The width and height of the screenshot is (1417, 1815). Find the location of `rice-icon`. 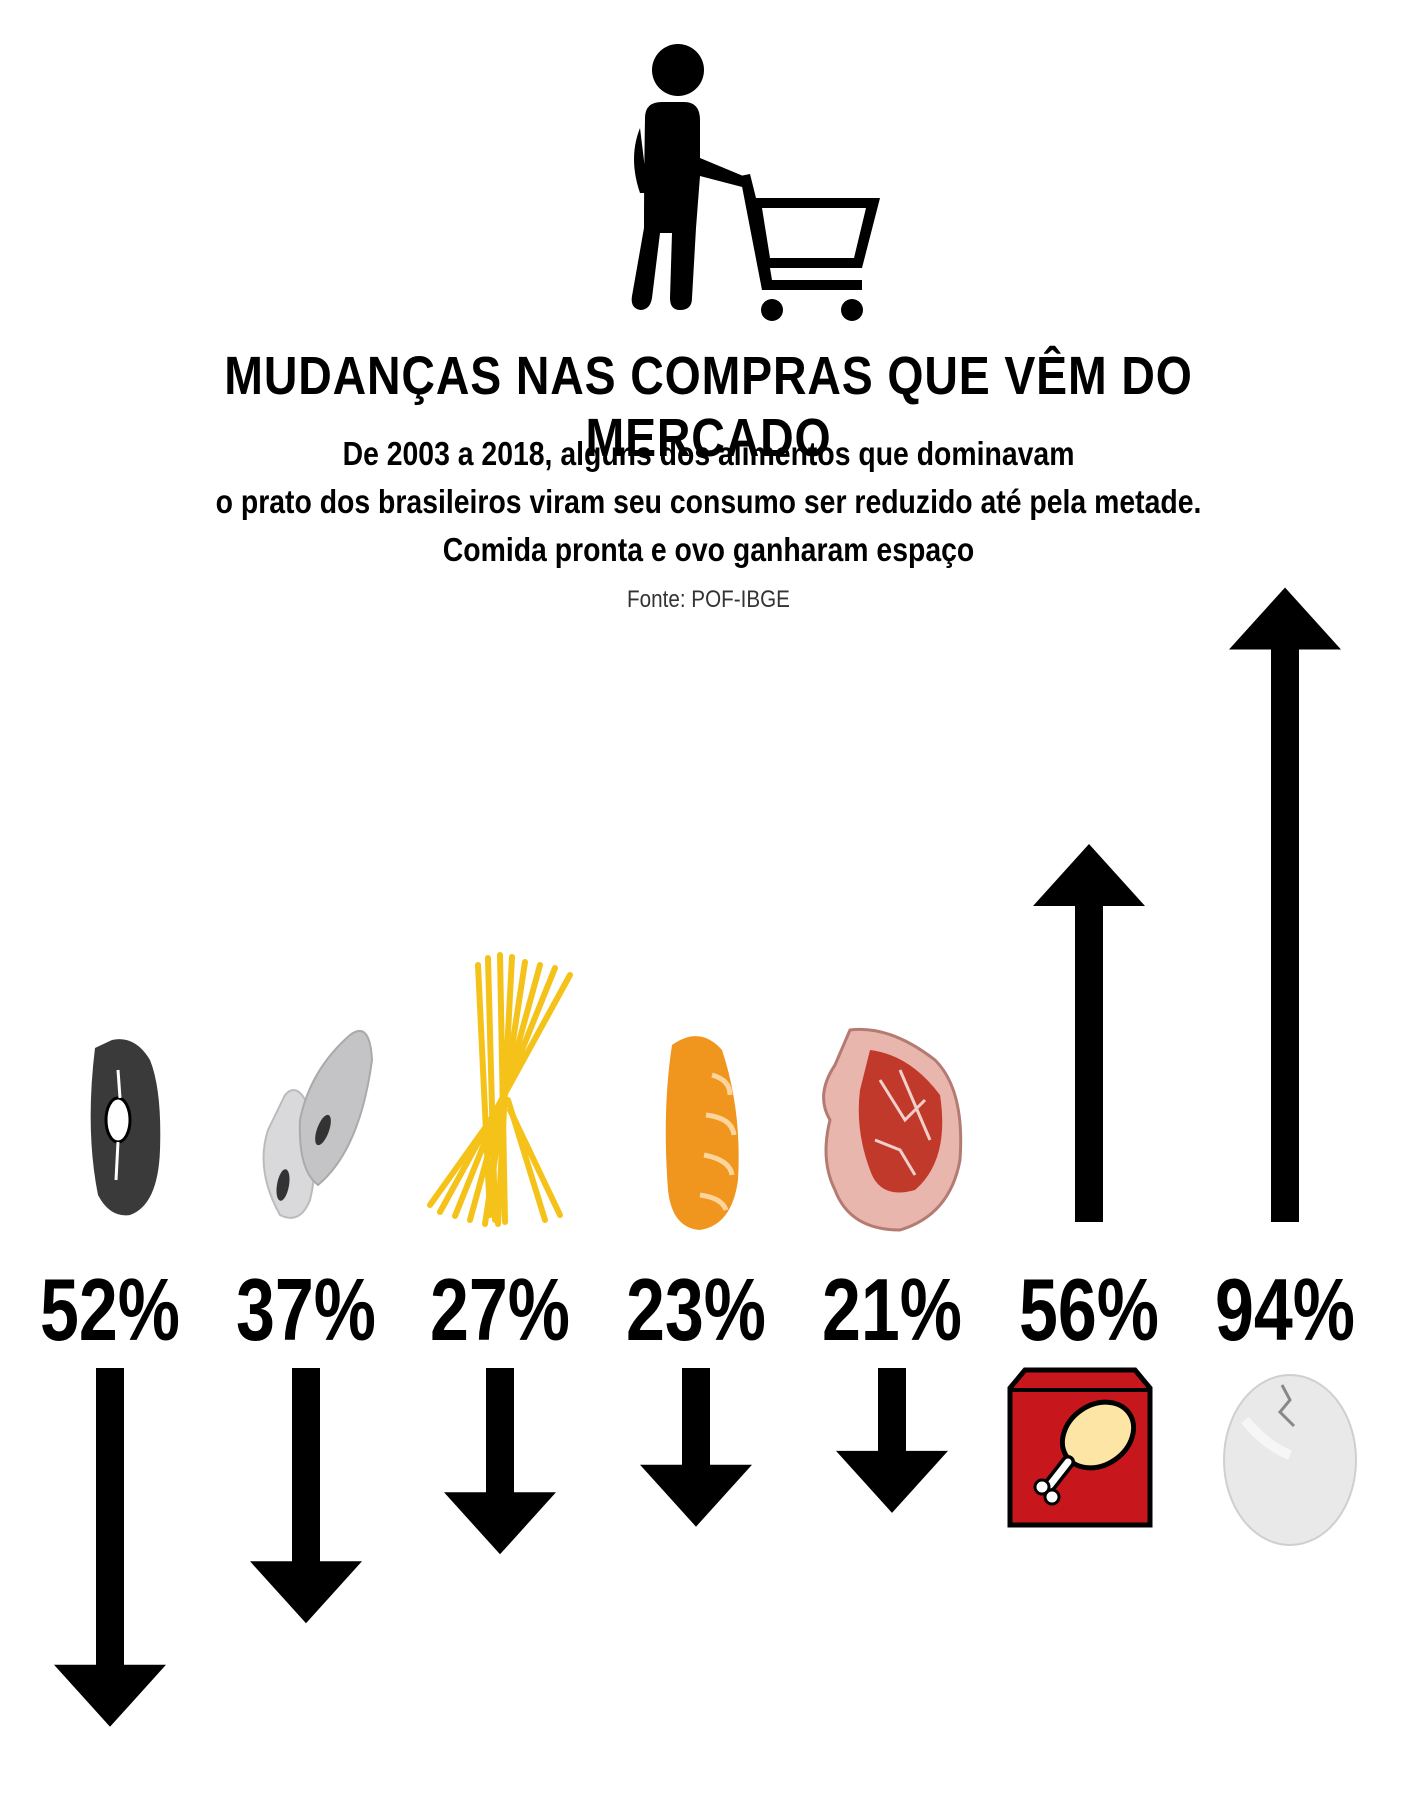

rice-icon is located at coordinates (318, 1124).